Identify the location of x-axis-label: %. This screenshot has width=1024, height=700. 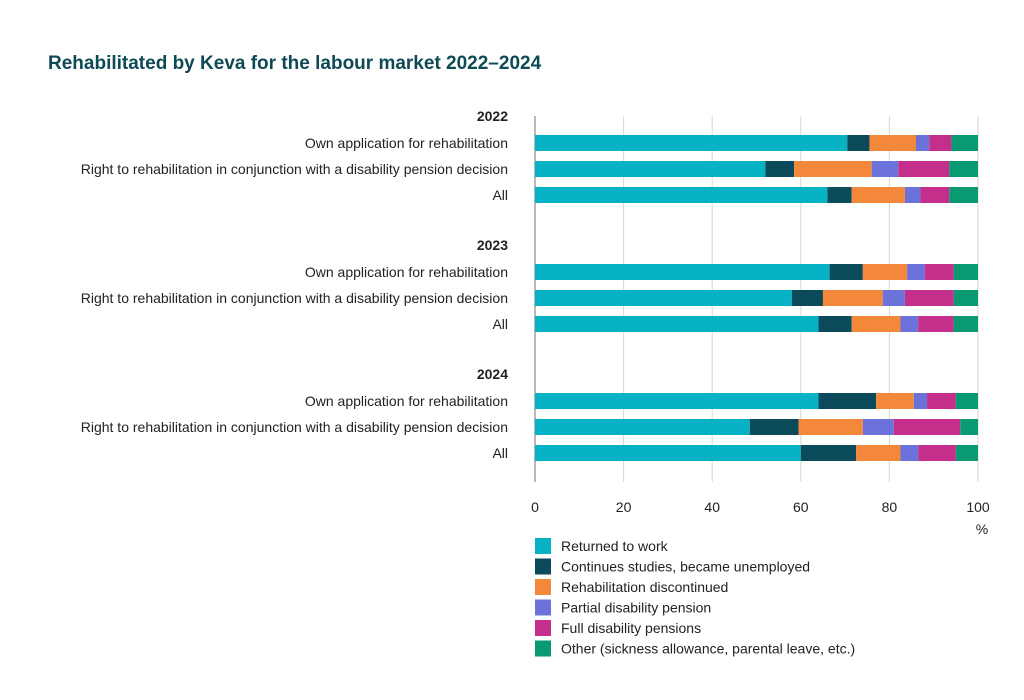
(982, 529).